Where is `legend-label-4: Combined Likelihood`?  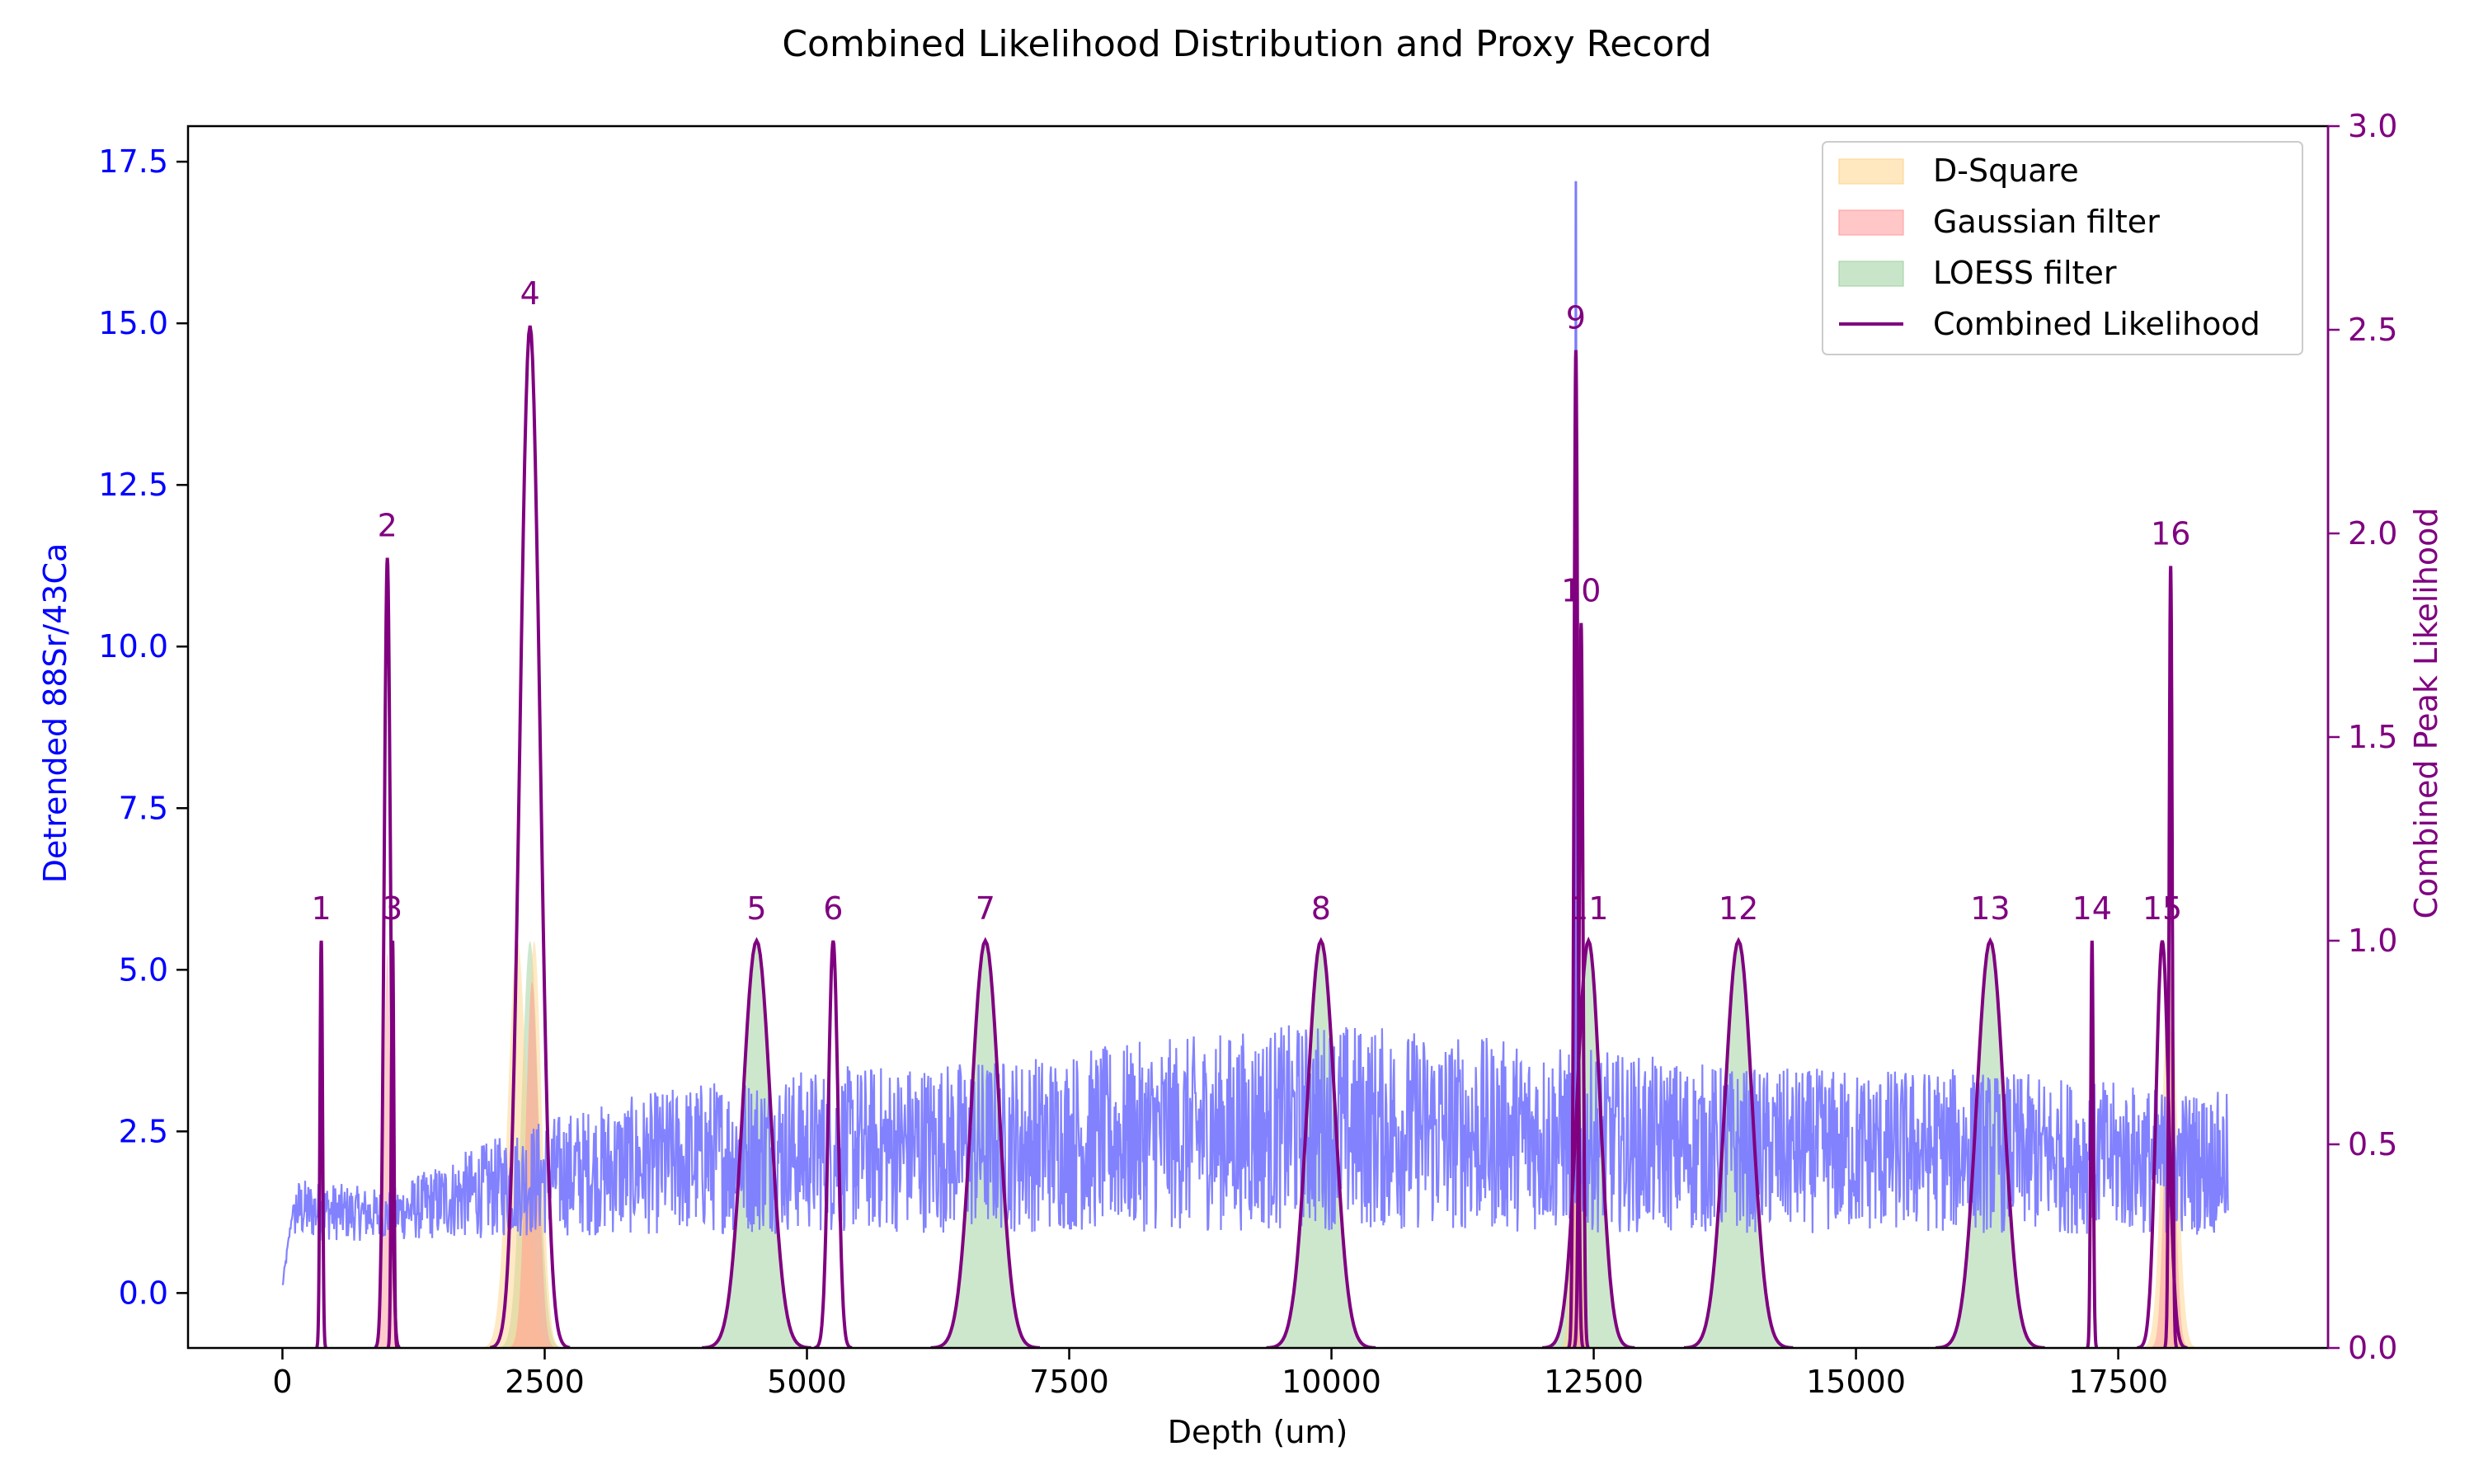
legend-label-4: Combined Likelihood is located at coordinates (2096, 324).